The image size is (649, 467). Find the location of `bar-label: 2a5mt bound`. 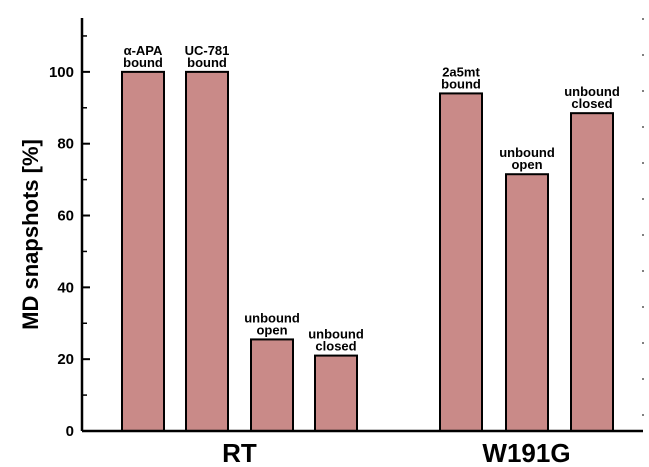

bar-label: 2a5mt bound is located at coordinates (461, 77).